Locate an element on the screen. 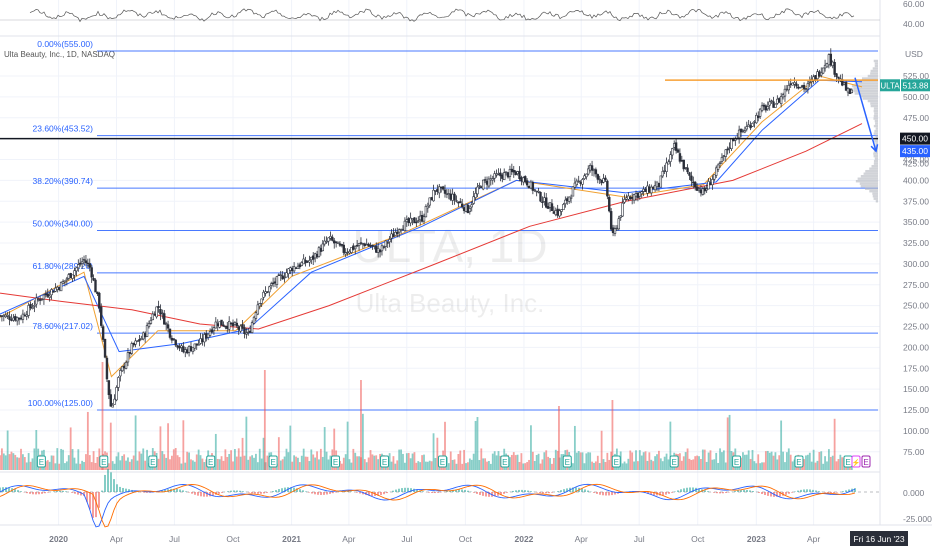 The height and width of the screenshot is (555, 932). upcoming-earnings-marker: E is located at coordinates (866, 461).